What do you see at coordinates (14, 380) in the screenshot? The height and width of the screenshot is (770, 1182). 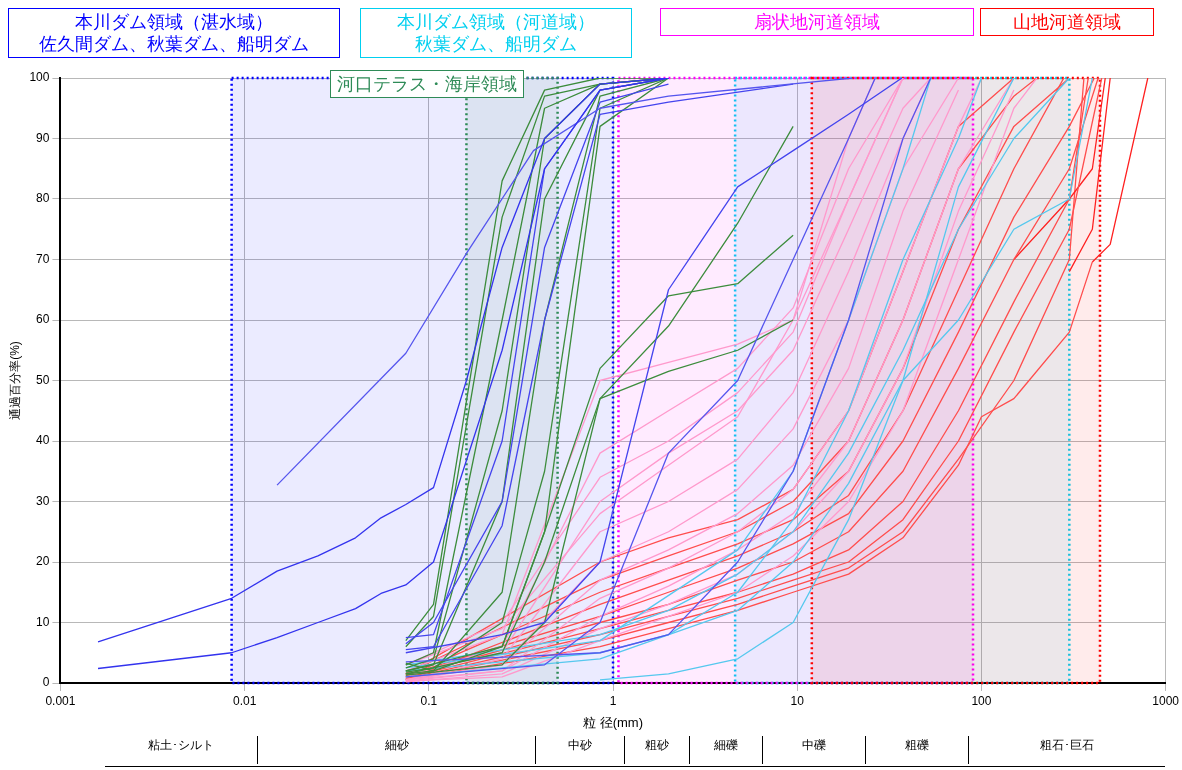 I see `y-axis-title: 通過百分率(%)` at bounding box center [14, 380].